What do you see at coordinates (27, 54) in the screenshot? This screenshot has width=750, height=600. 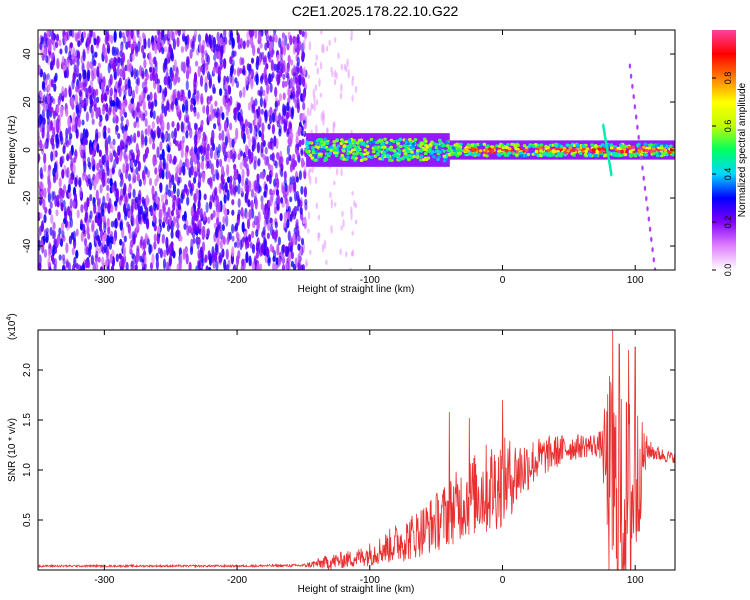 I see `y-tick-label: 40` at bounding box center [27, 54].